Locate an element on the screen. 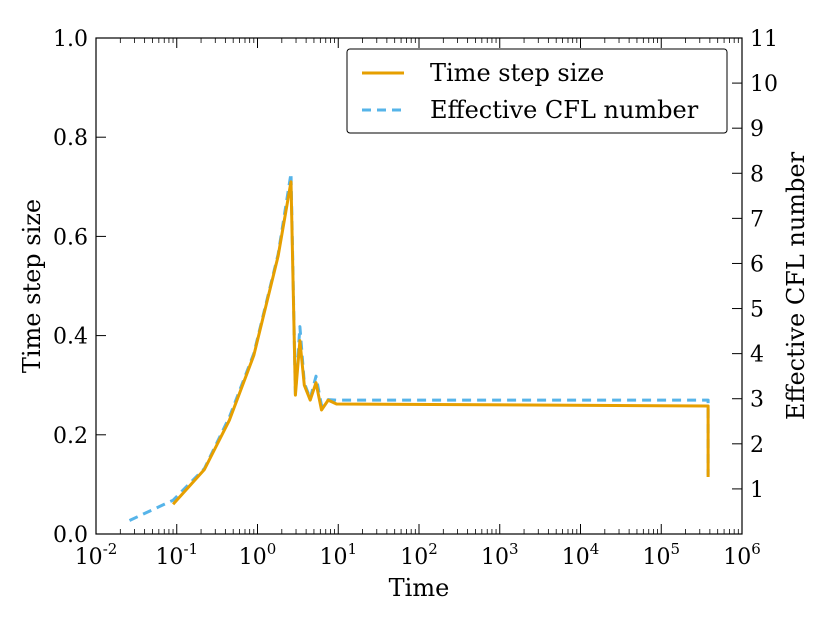  x-tick-label: 10¹ is located at coordinates (338, 555).